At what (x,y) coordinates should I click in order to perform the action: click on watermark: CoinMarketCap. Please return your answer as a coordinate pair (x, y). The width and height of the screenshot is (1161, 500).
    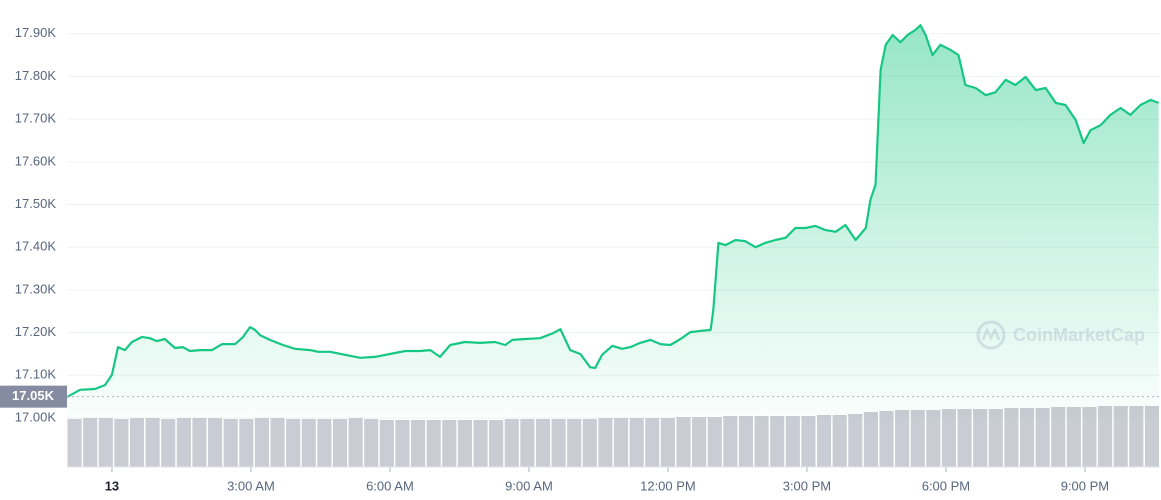
    Looking at the image, I should click on (1060, 335).